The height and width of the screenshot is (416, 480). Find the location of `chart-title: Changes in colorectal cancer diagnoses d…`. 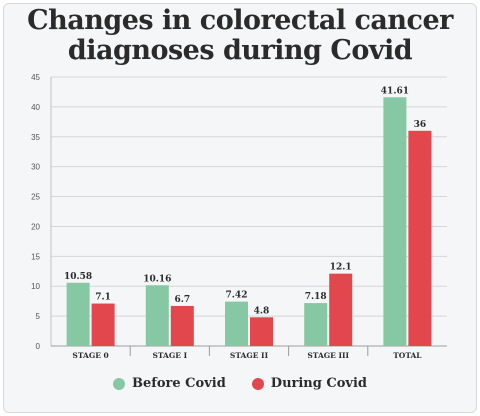

chart-title: Changes in colorectal cancer diagnoses d… is located at coordinates (240, 36).